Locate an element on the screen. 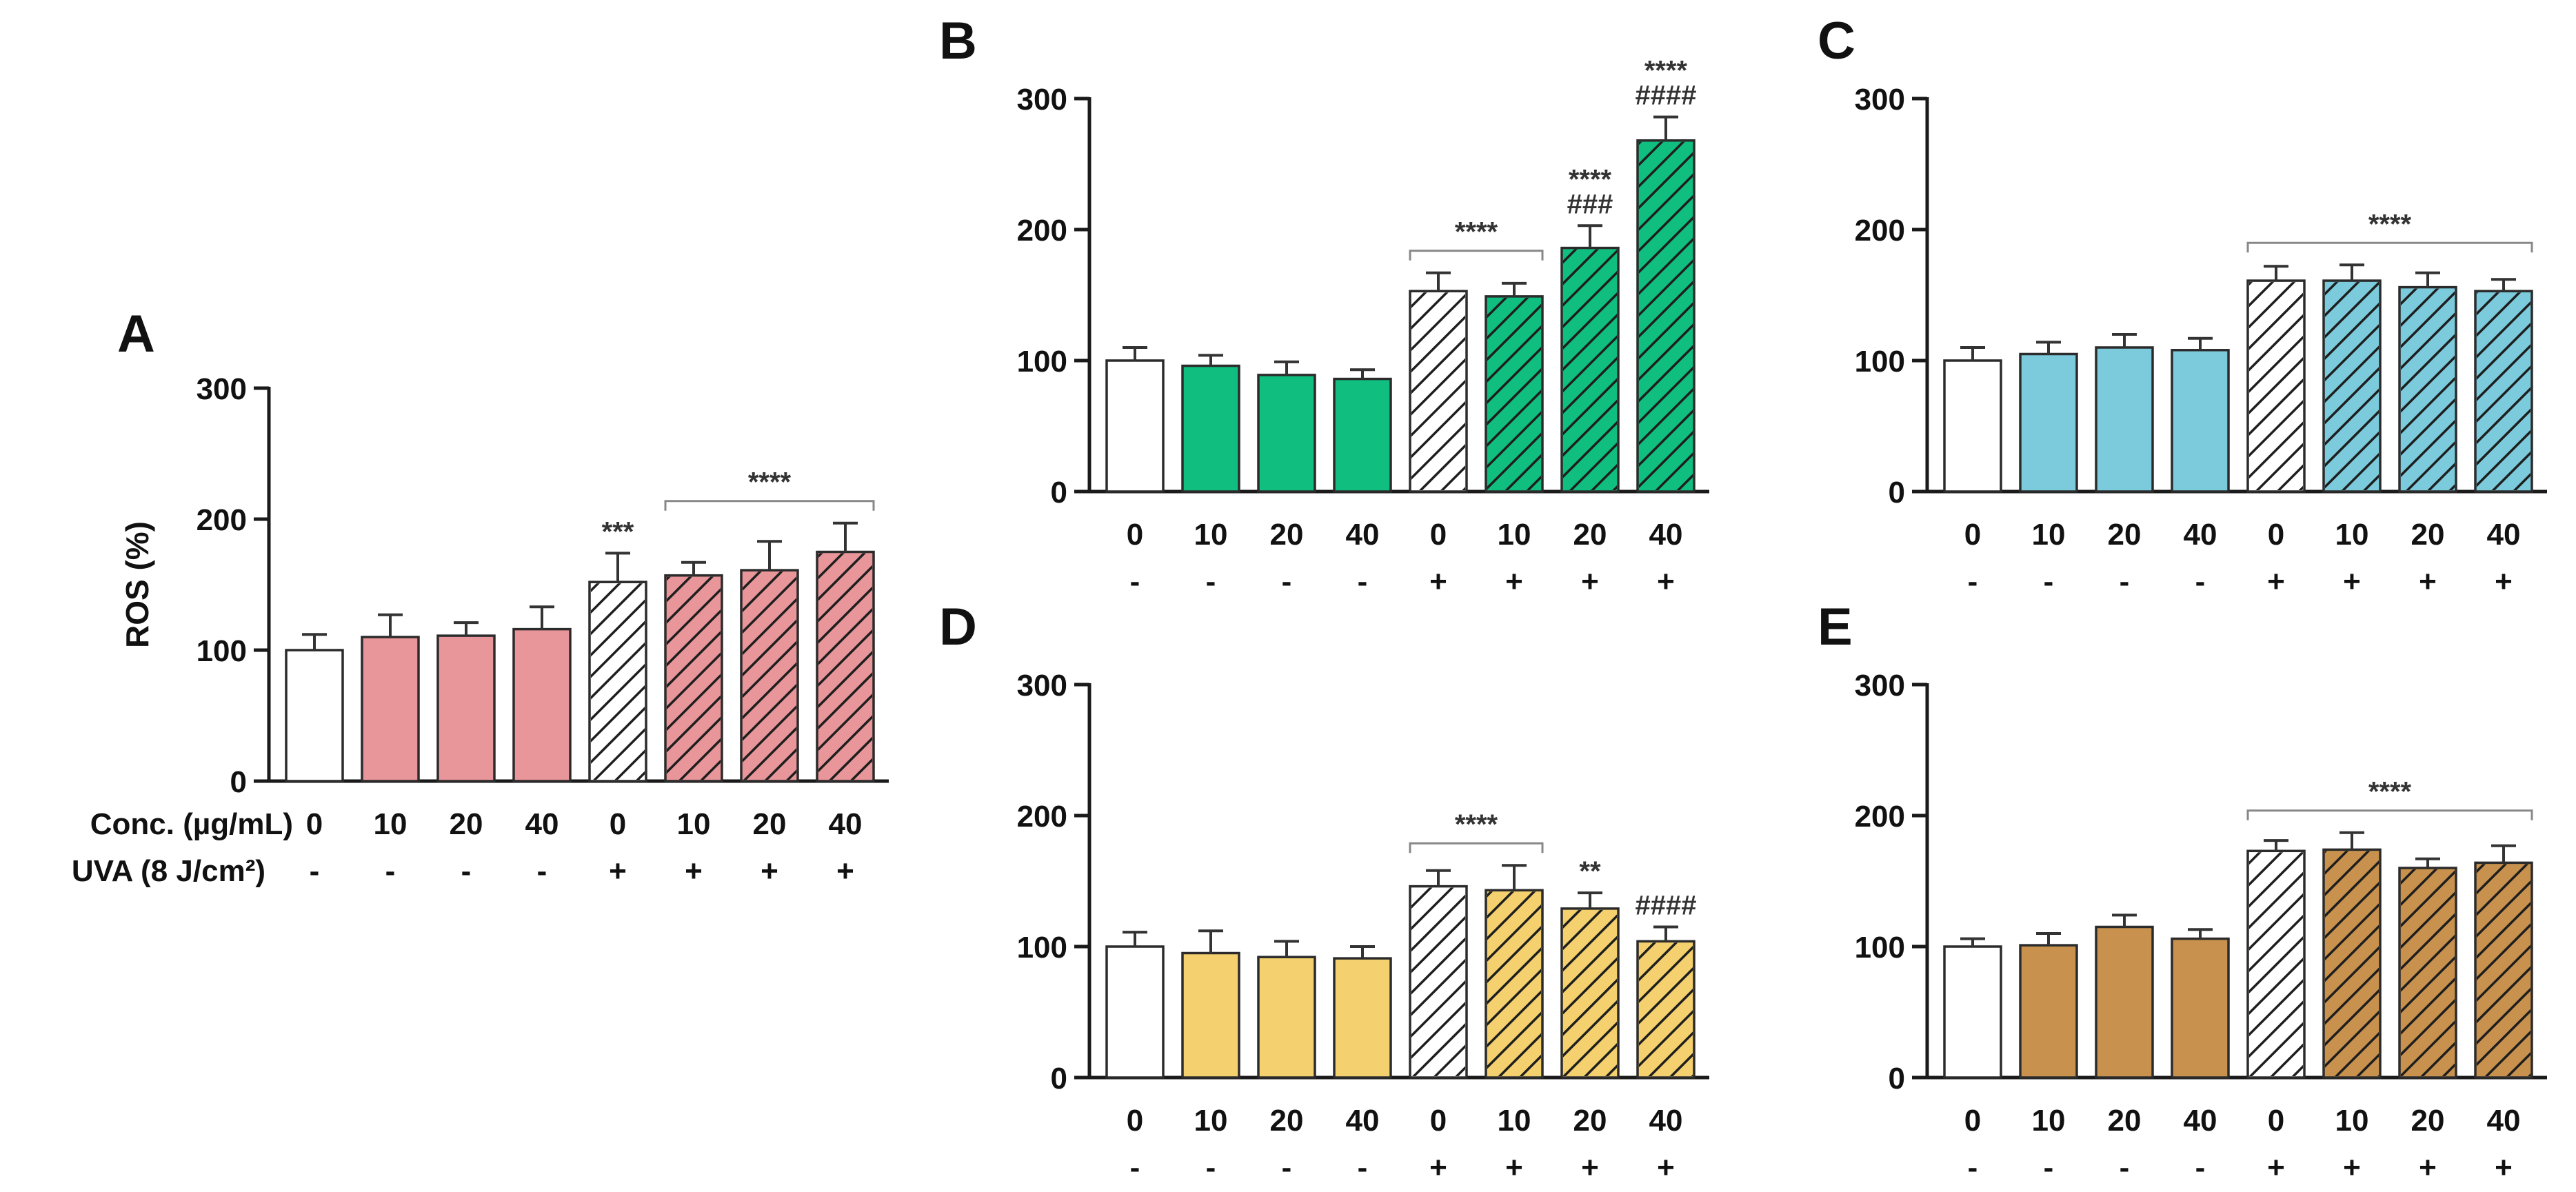 Image resolution: width=2576 pixels, height=1192 pixels. significance-mark: **** is located at coordinates (1590, 179).